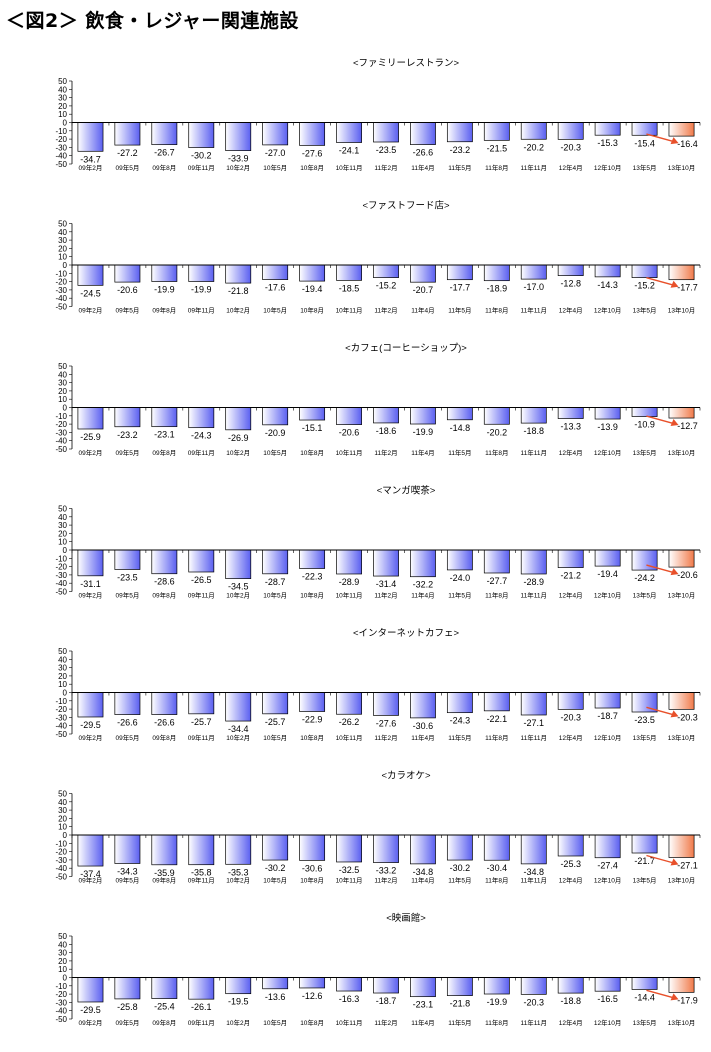 The image size is (711, 1052). Describe the element at coordinates (406, 348) in the screenshot. I see `chart-title: <カフェ(コーヒーショップ)>` at that location.